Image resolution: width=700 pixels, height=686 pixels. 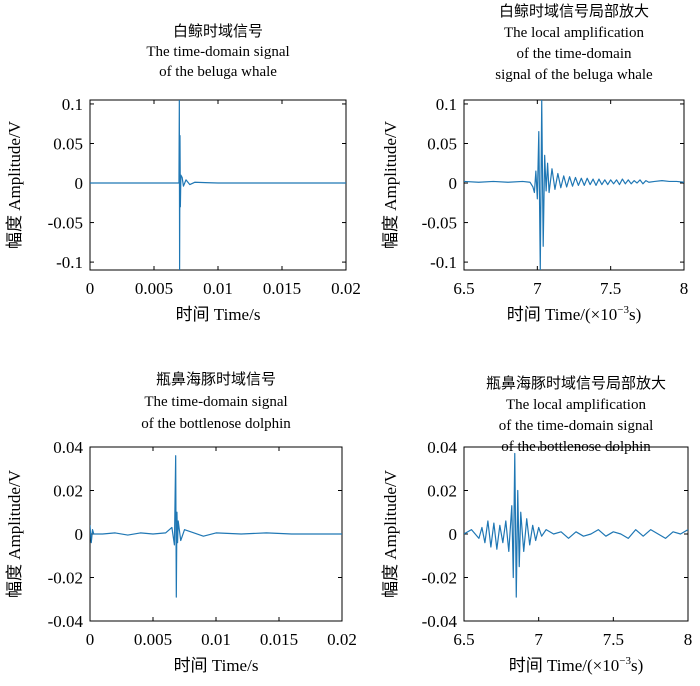 I want to click on chart-title-line: signal of the beluga whale, so click(x=574, y=75).